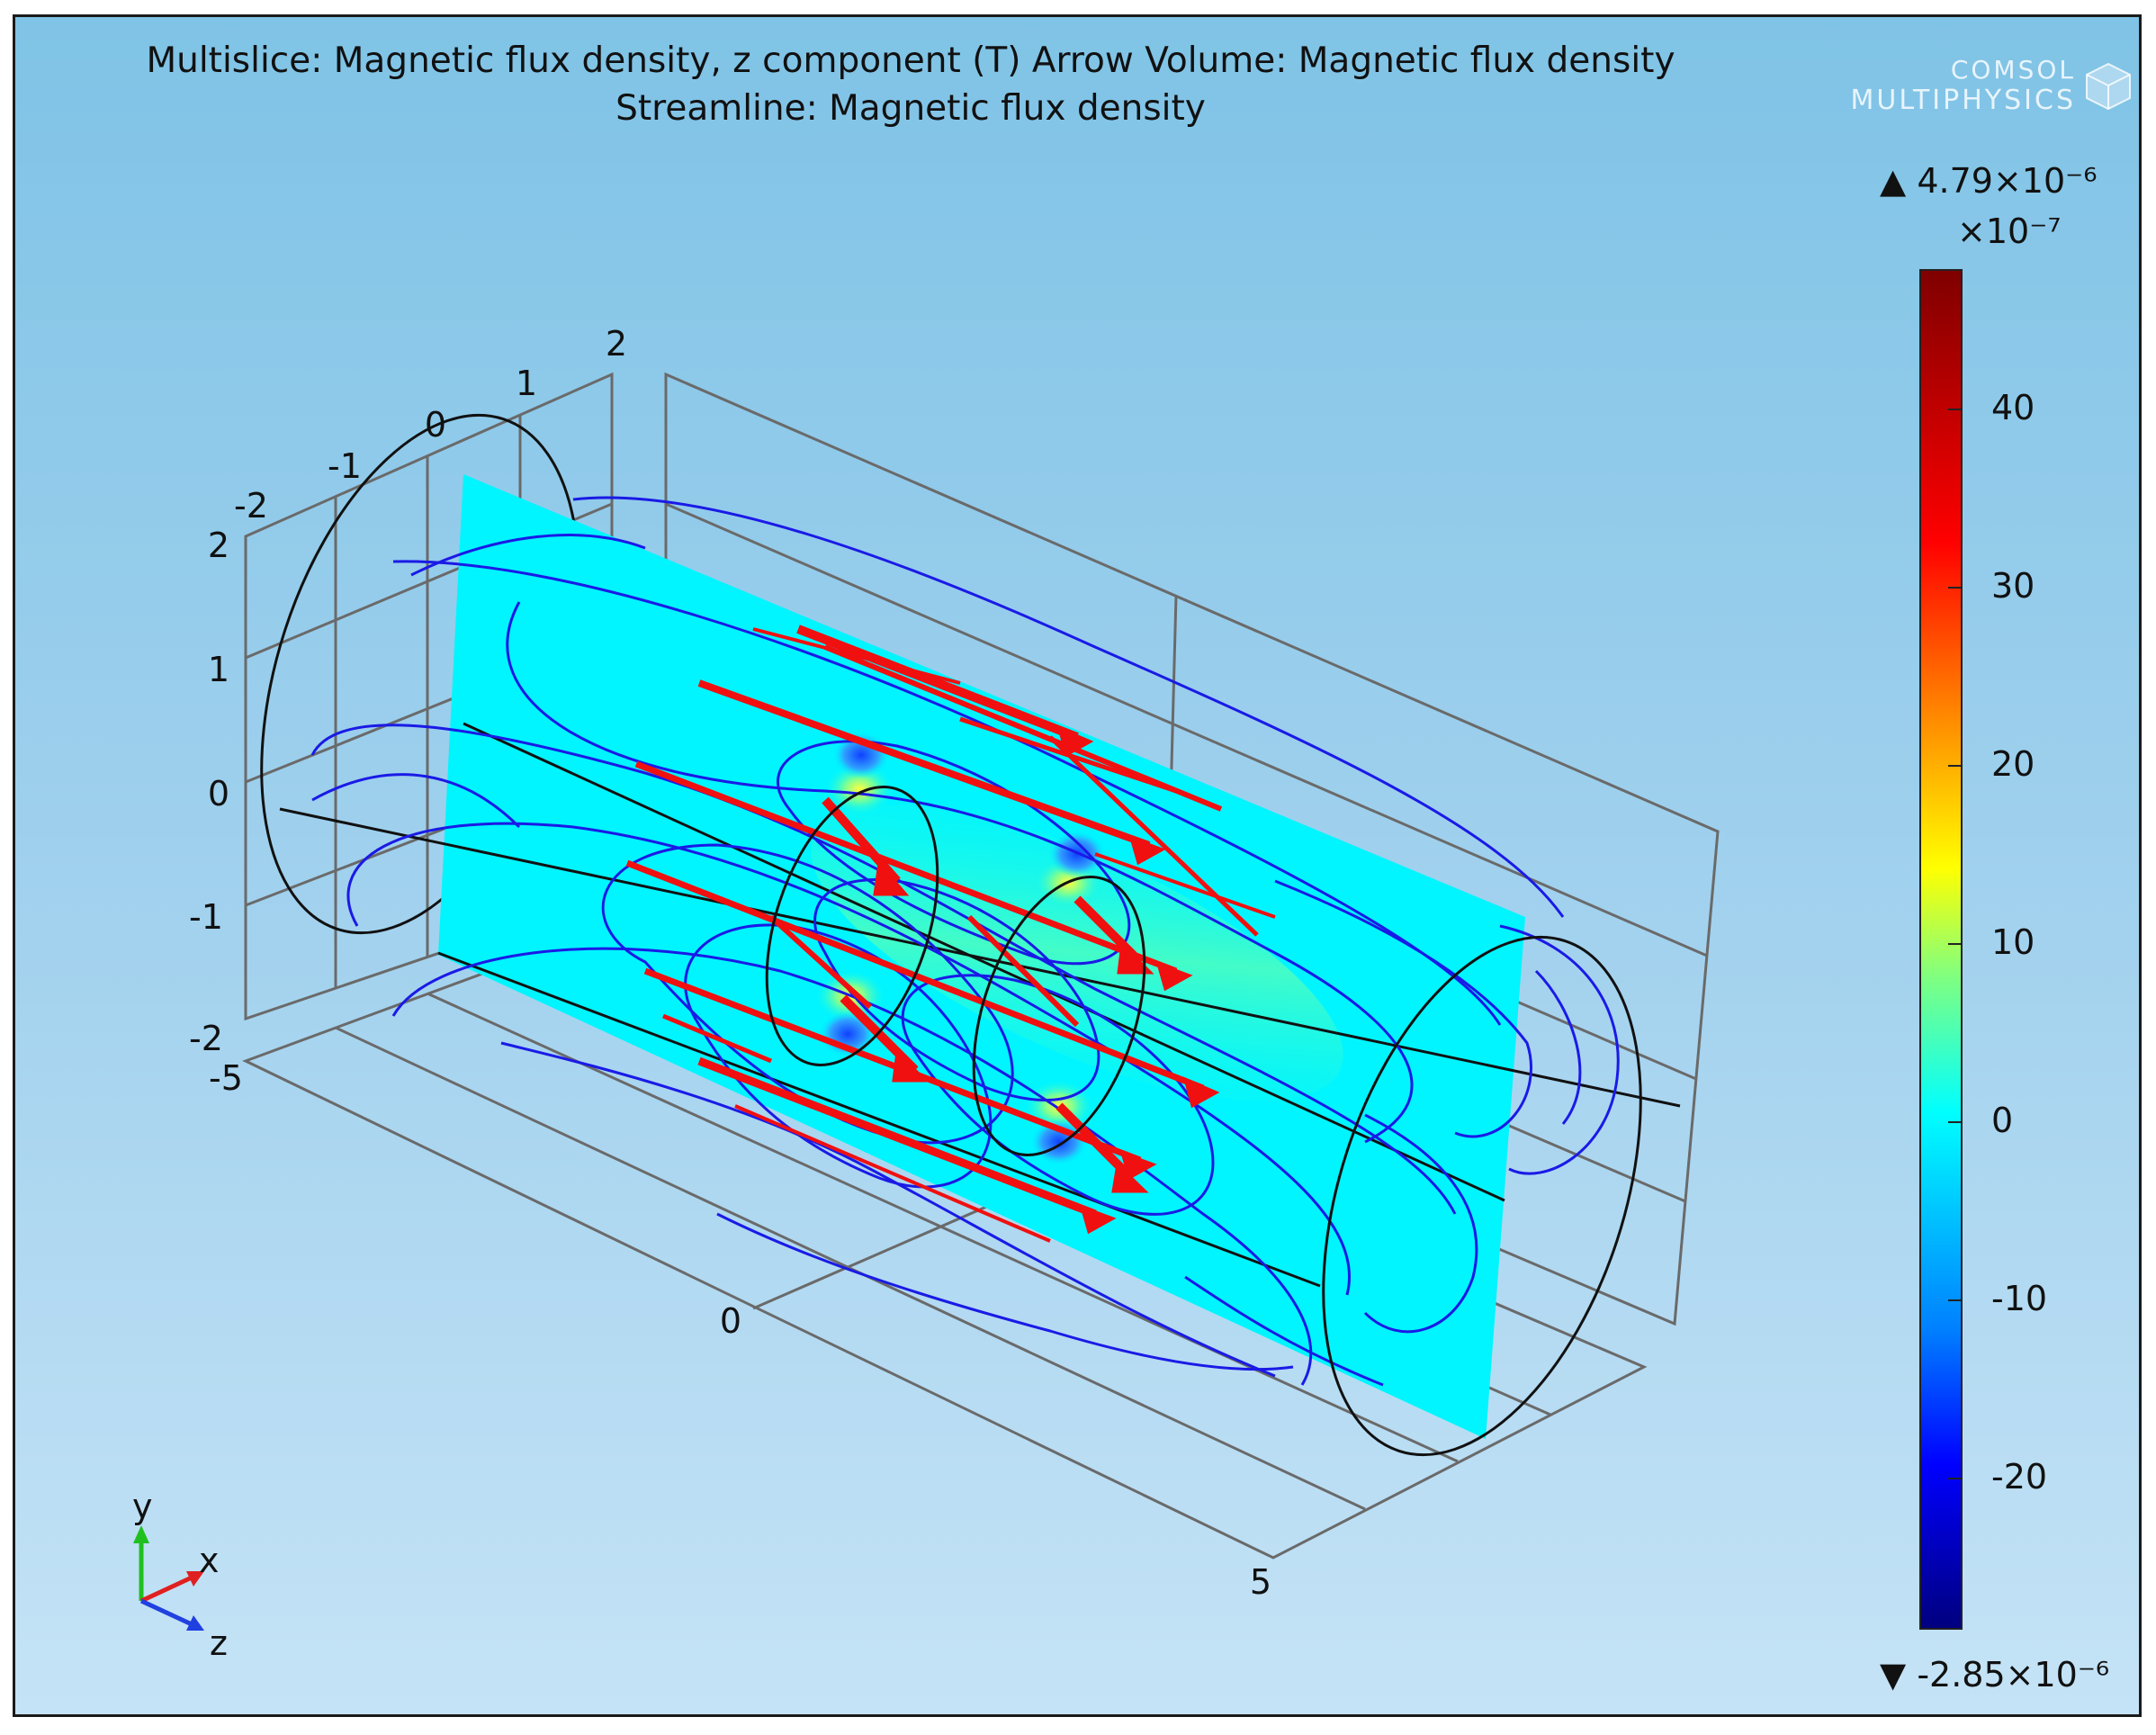 The image size is (2156, 1735). What do you see at coordinates (226, 1078) in the screenshot?
I see `z-tick-label: -5` at bounding box center [226, 1078].